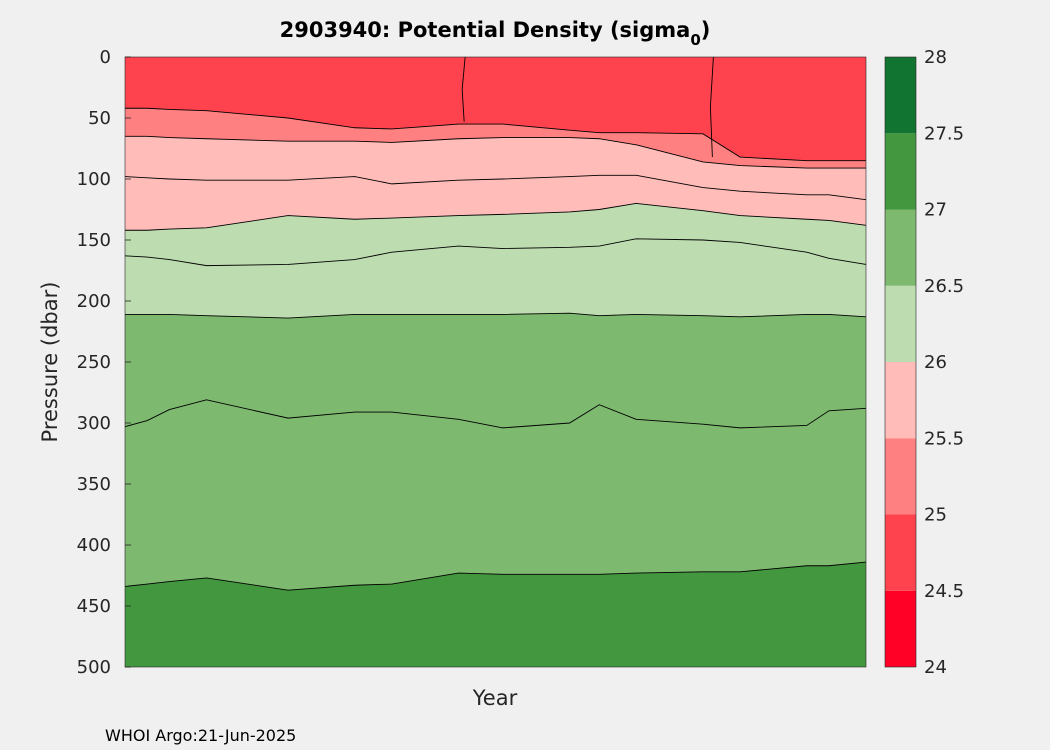 The image size is (1050, 750). What do you see at coordinates (706, 30) in the screenshot?
I see `chart-title-end: )` at bounding box center [706, 30].